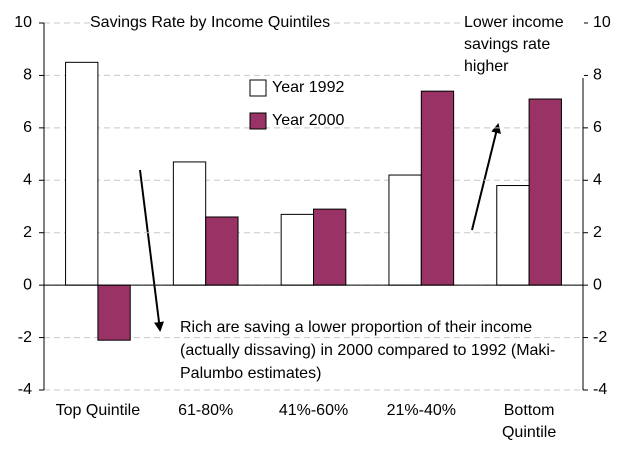 Image resolution: width=621 pixels, height=457 pixels. What do you see at coordinates (27, 232) in the screenshot?
I see `y-tick-label: 2` at bounding box center [27, 232].